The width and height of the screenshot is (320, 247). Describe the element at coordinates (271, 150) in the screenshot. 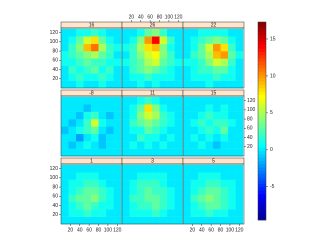

I see `colorbar-tick-label: 0` at that location.